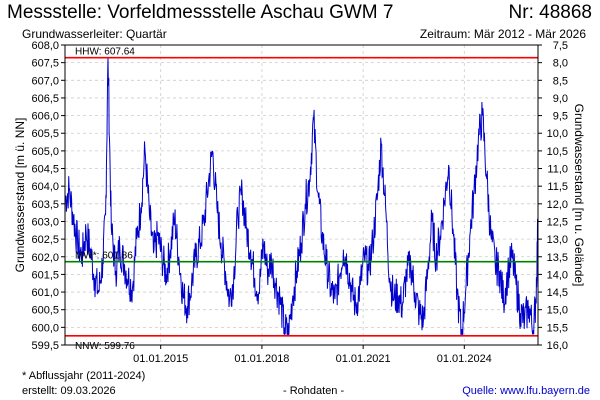 The image size is (600, 400). I want to click on y-tick-label: 606,0, so click(45, 117).